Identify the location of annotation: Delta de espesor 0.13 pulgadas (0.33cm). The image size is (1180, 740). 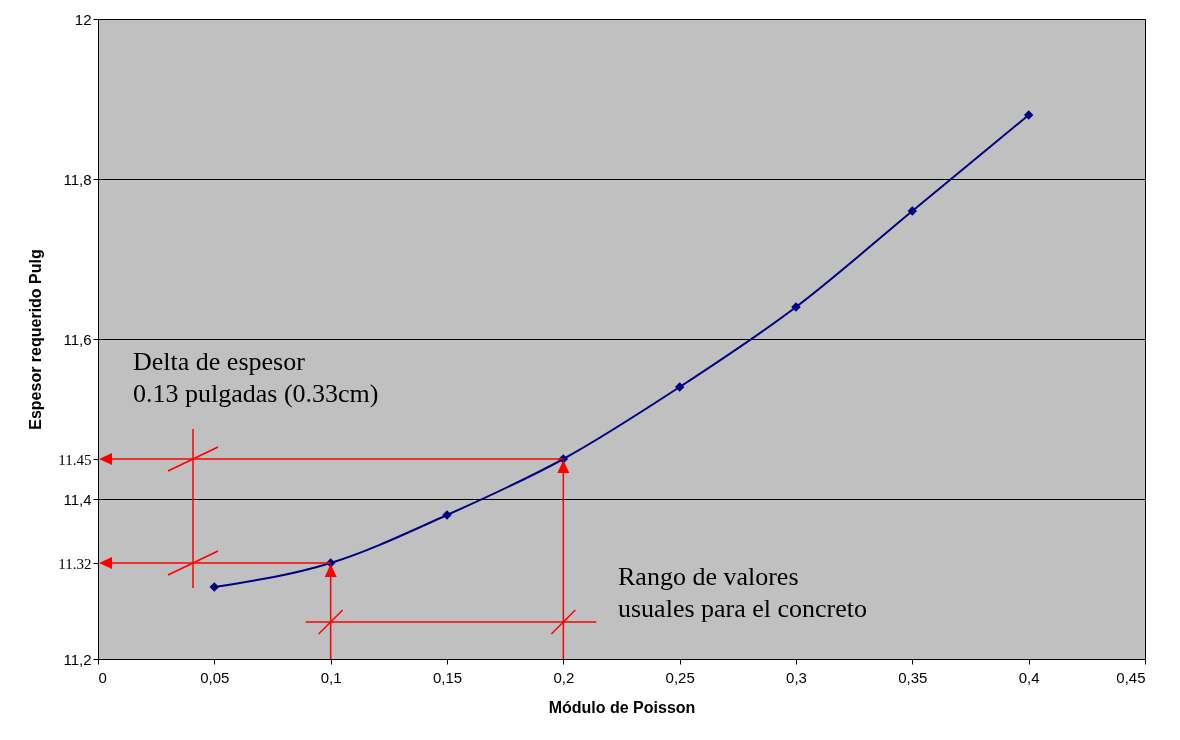
(256, 377).